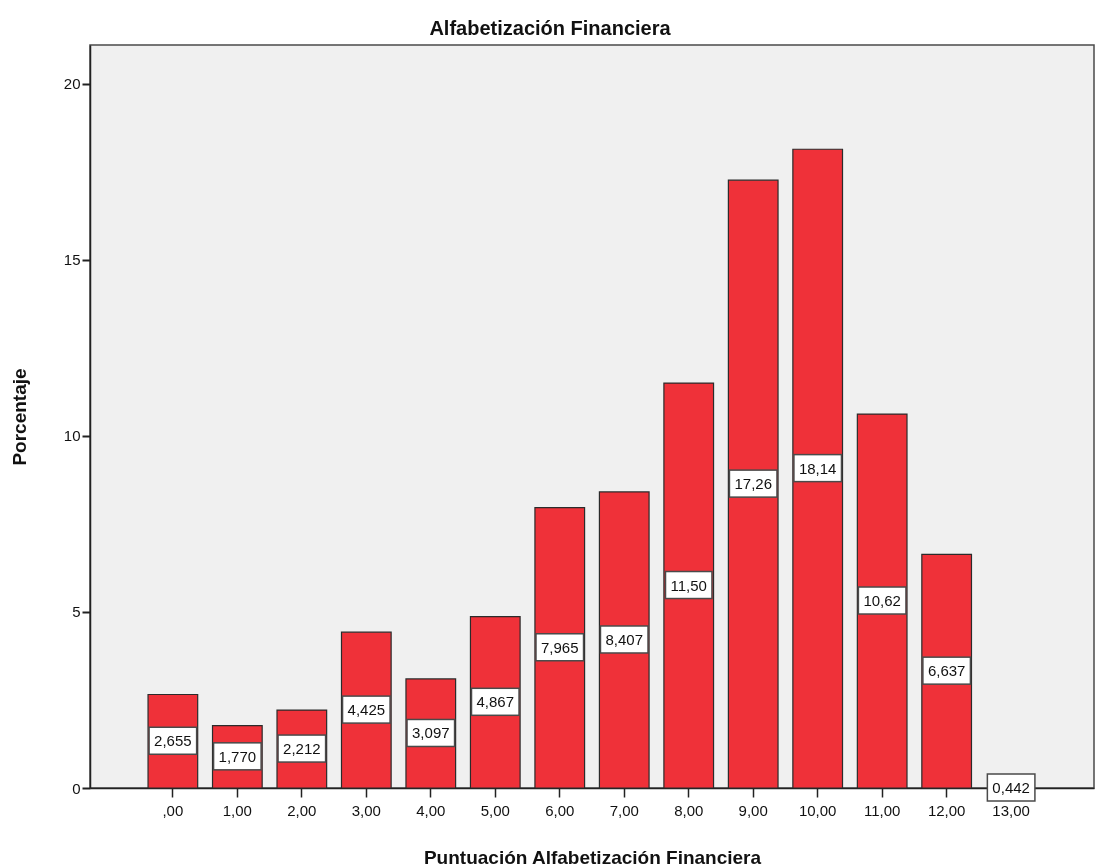 This screenshot has width=1096, height=868. I want to click on data-label: 4,425, so click(366, 710).